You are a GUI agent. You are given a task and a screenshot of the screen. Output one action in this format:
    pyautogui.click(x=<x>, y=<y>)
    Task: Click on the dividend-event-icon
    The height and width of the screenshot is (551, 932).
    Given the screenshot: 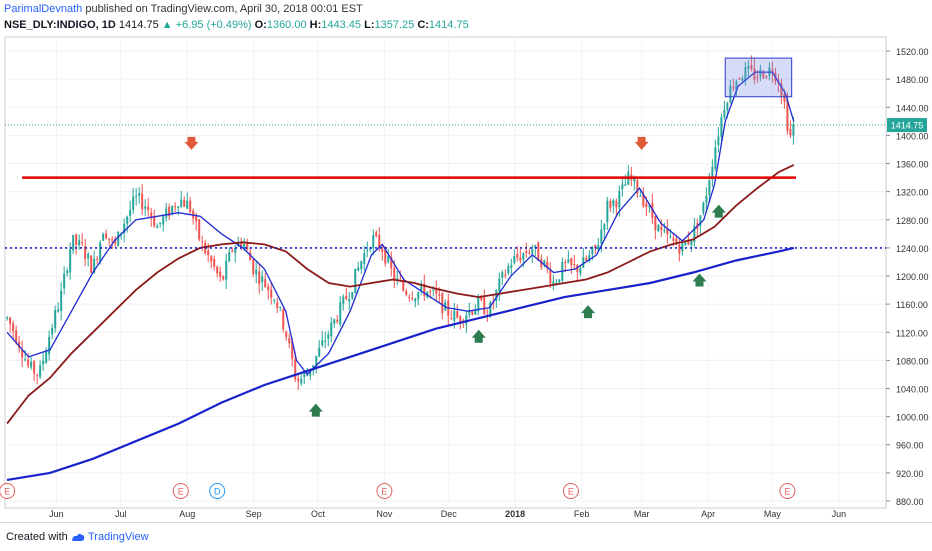 What is the action you would take?
    pyautogui.click(x=217, y=491)
    